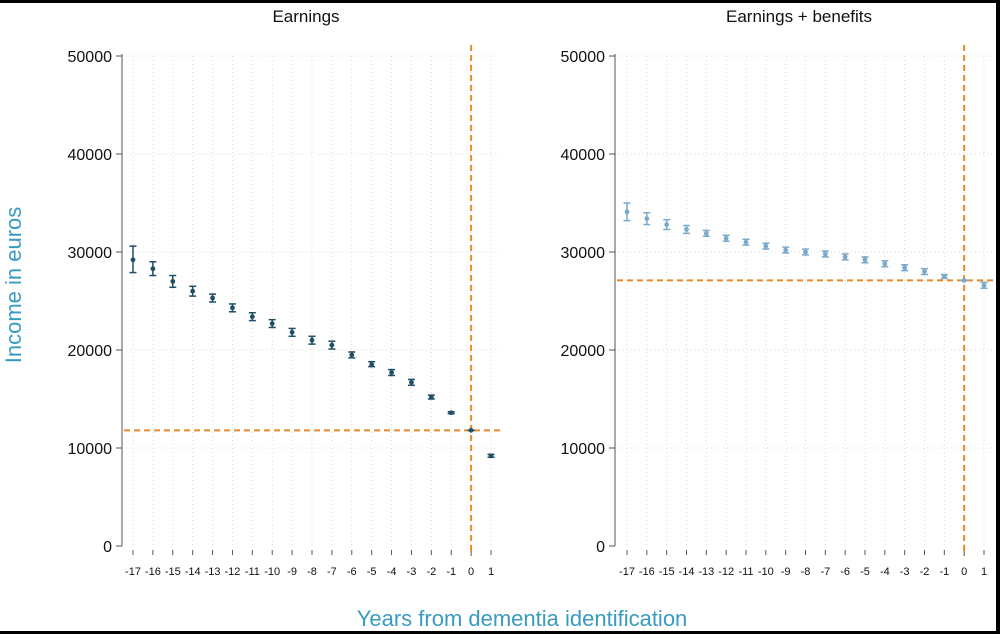  I want to click on panel2-title: Earnings + benefits, so click(799, 16).